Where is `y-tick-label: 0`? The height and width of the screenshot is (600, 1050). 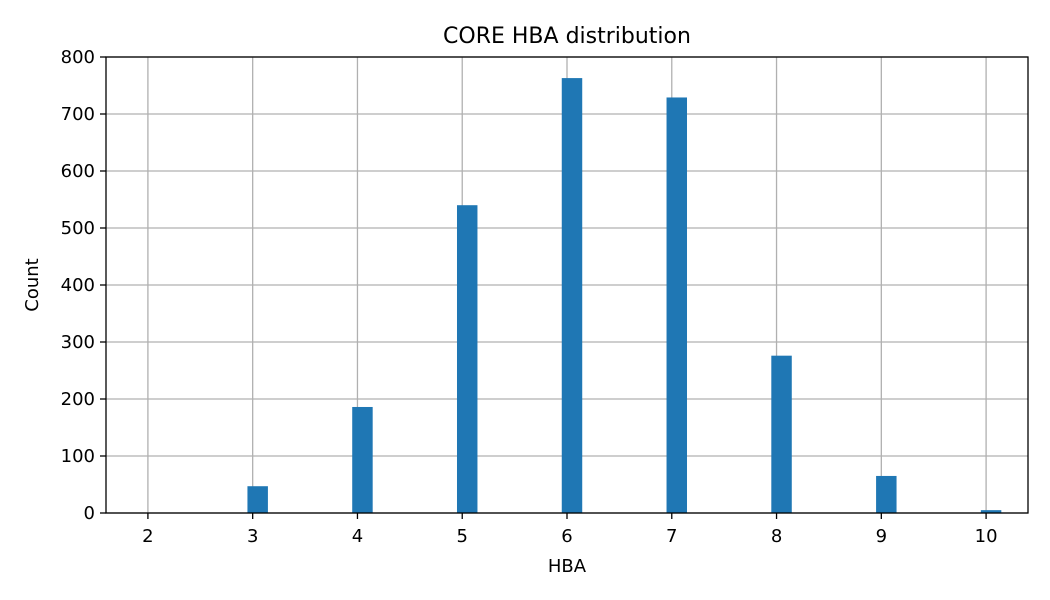 y-tick-label: 0 is located at coordinates (89, 513).